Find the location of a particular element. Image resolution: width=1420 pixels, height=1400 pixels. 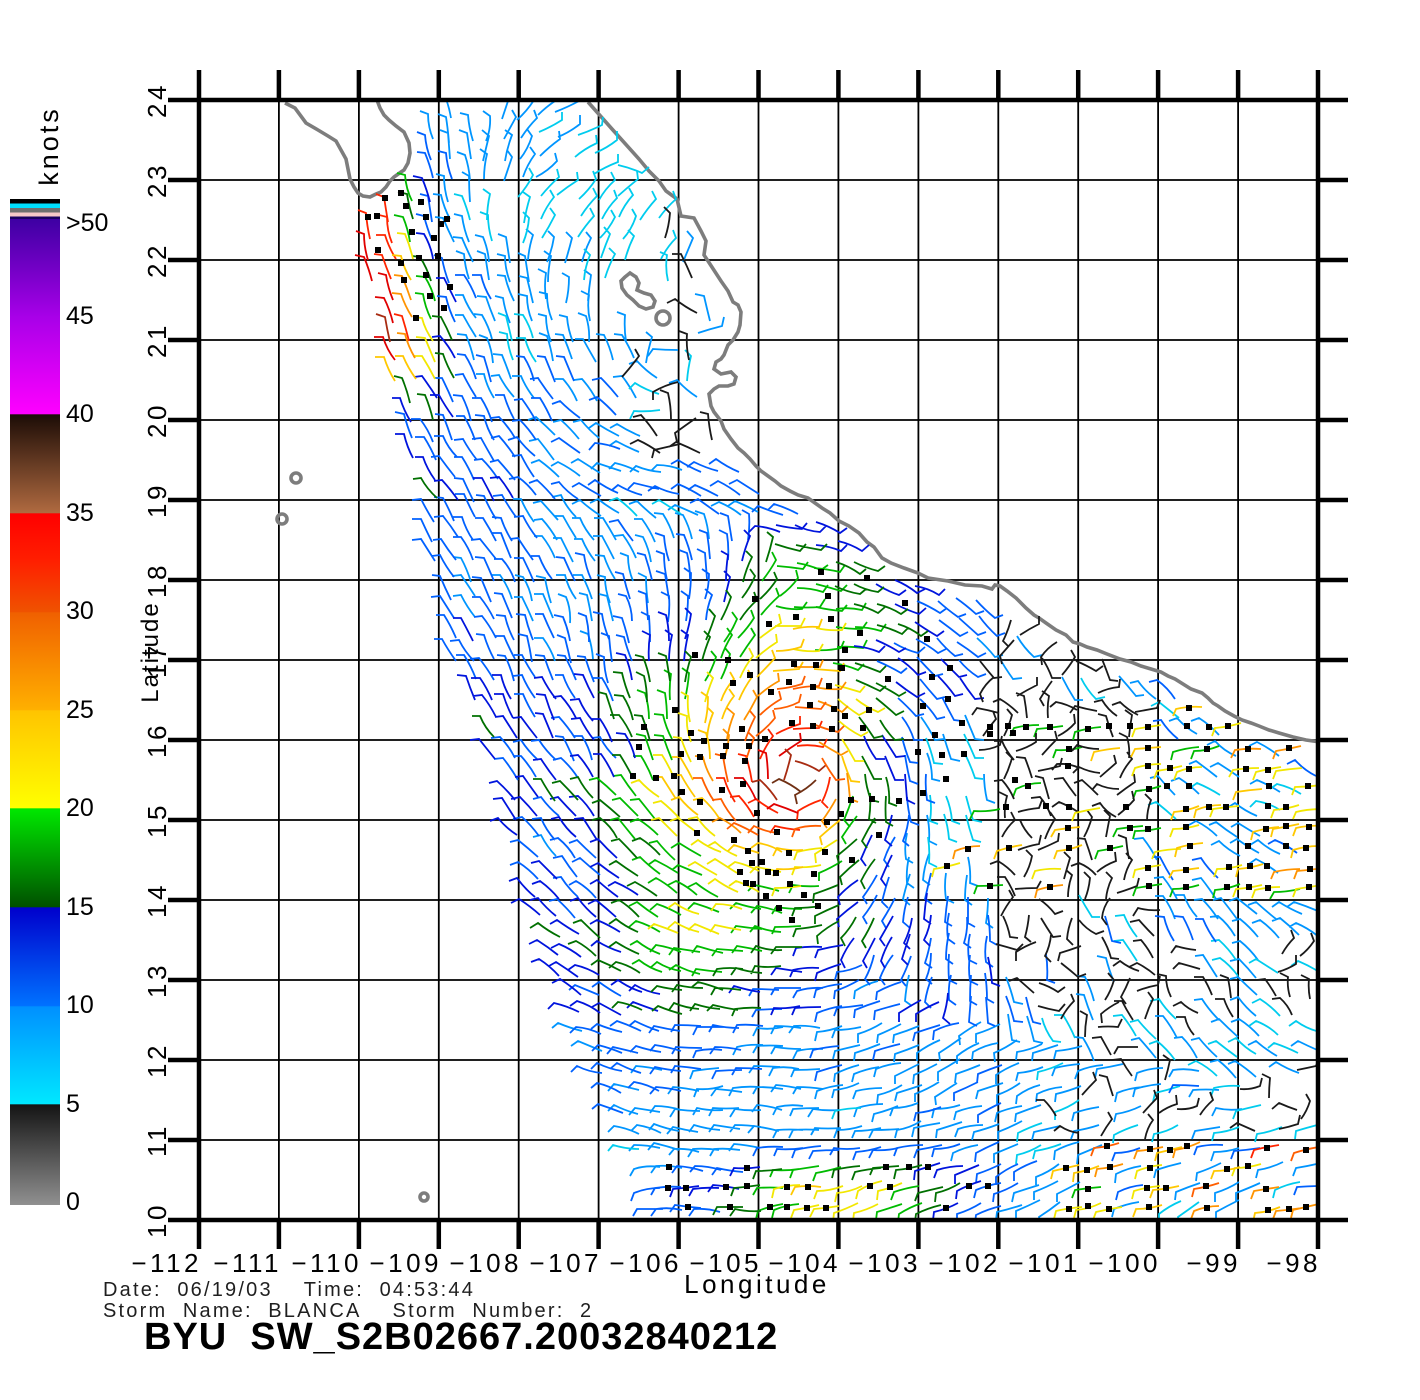

svg-text: 17 is located at coordinates (157, 660).